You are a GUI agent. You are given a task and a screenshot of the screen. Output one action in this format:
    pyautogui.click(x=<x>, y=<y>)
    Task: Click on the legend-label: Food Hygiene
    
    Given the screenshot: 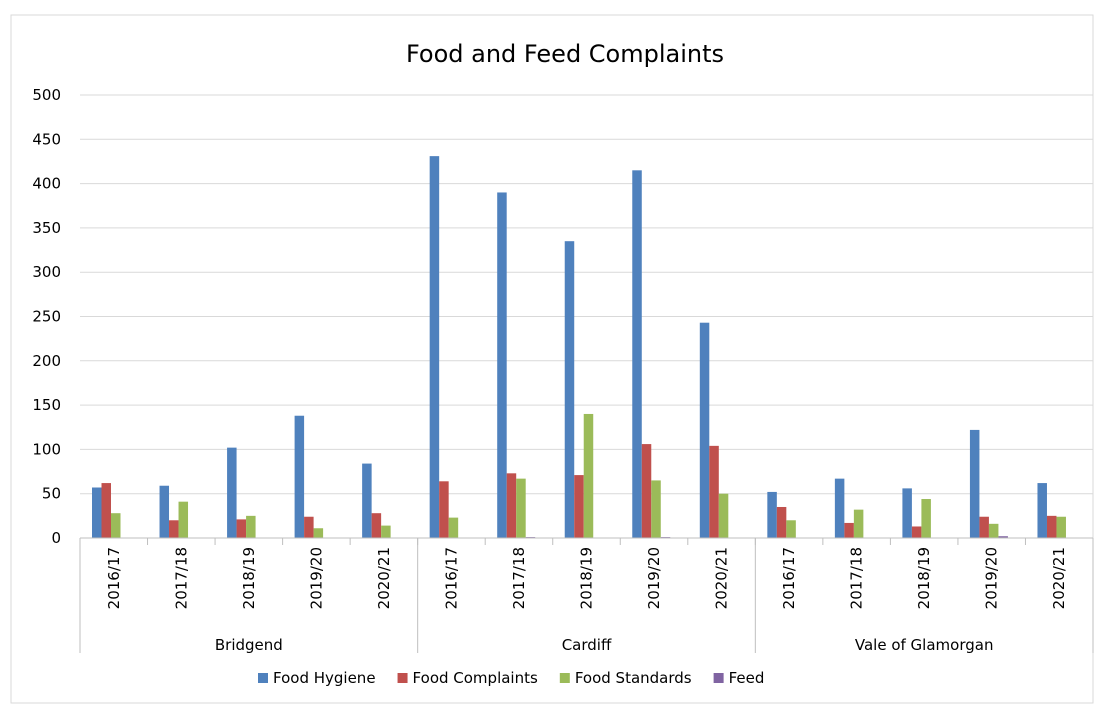 What is the action you would take?
    pyautogui.click(x=324, y=678)
    